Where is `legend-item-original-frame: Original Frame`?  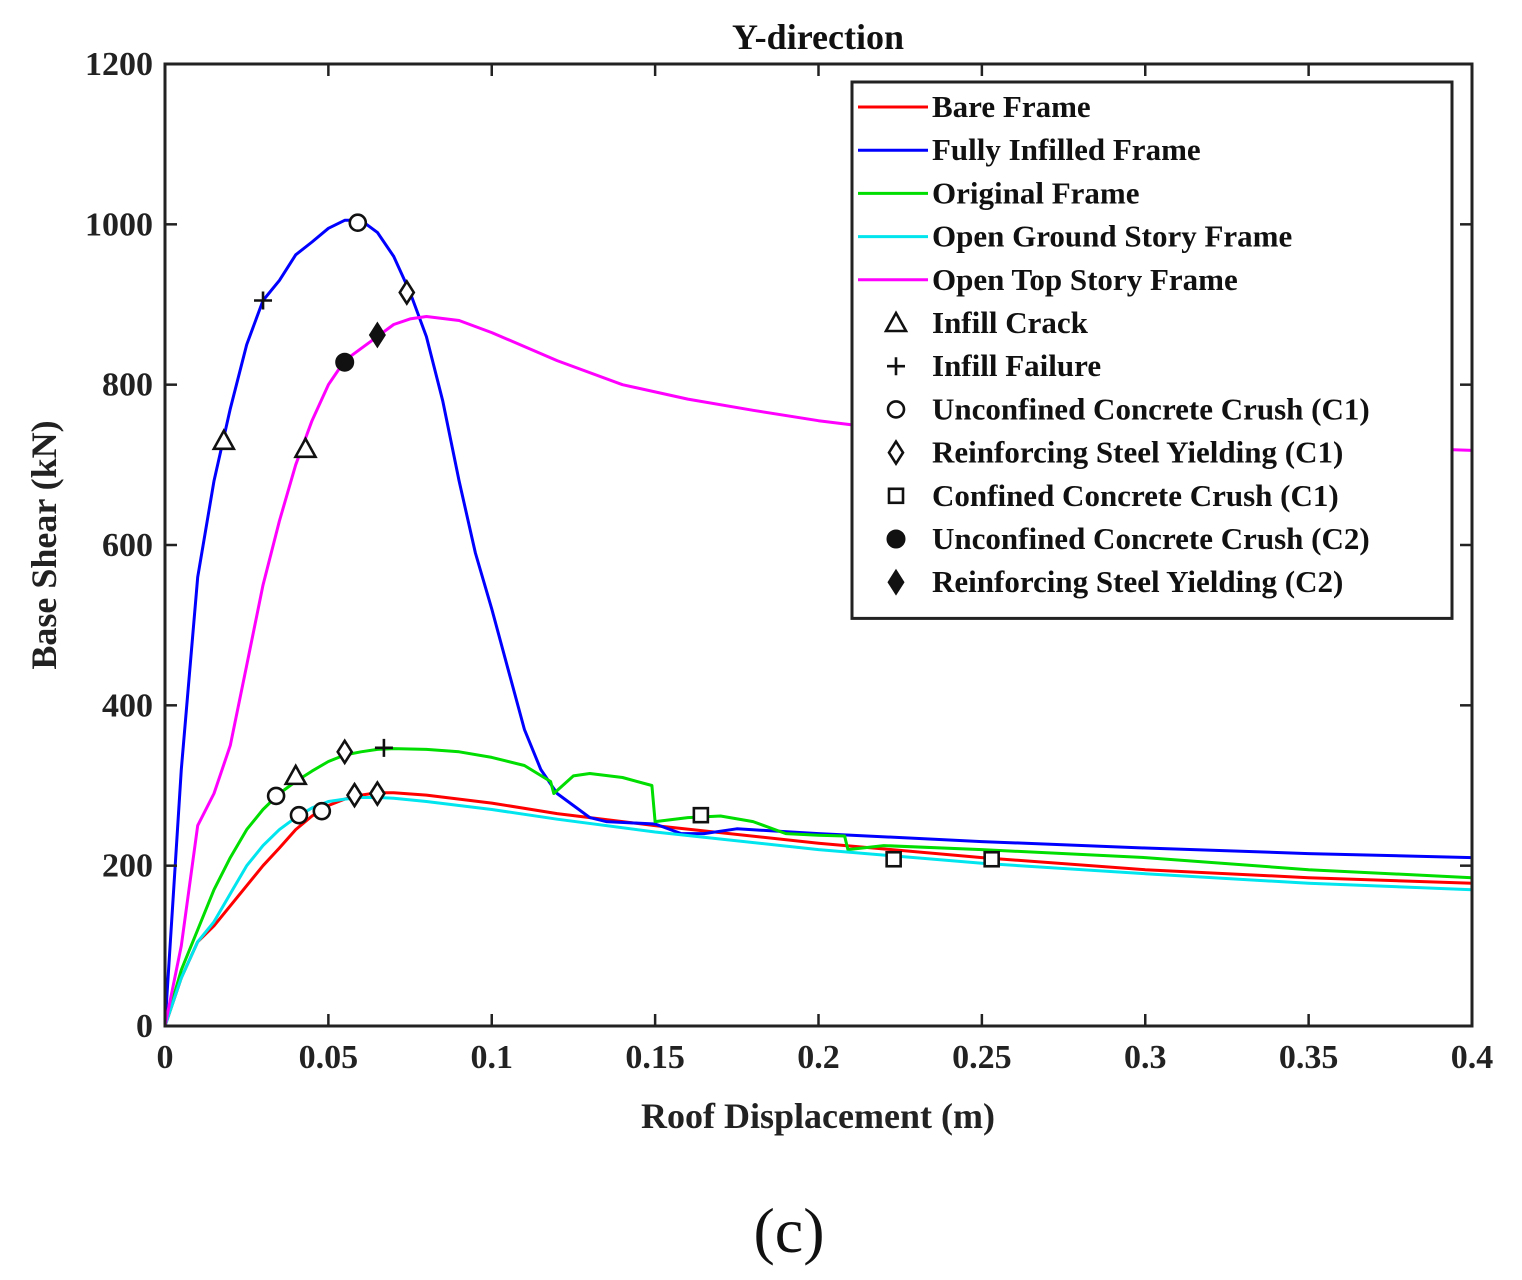 legend-item-original-frame: Original Frame is located at coordinates (998, 192).